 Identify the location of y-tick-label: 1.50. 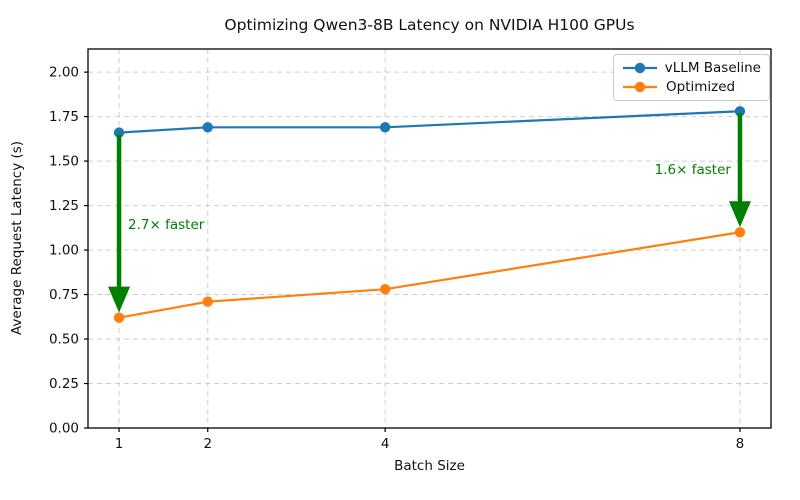
(64, 162).